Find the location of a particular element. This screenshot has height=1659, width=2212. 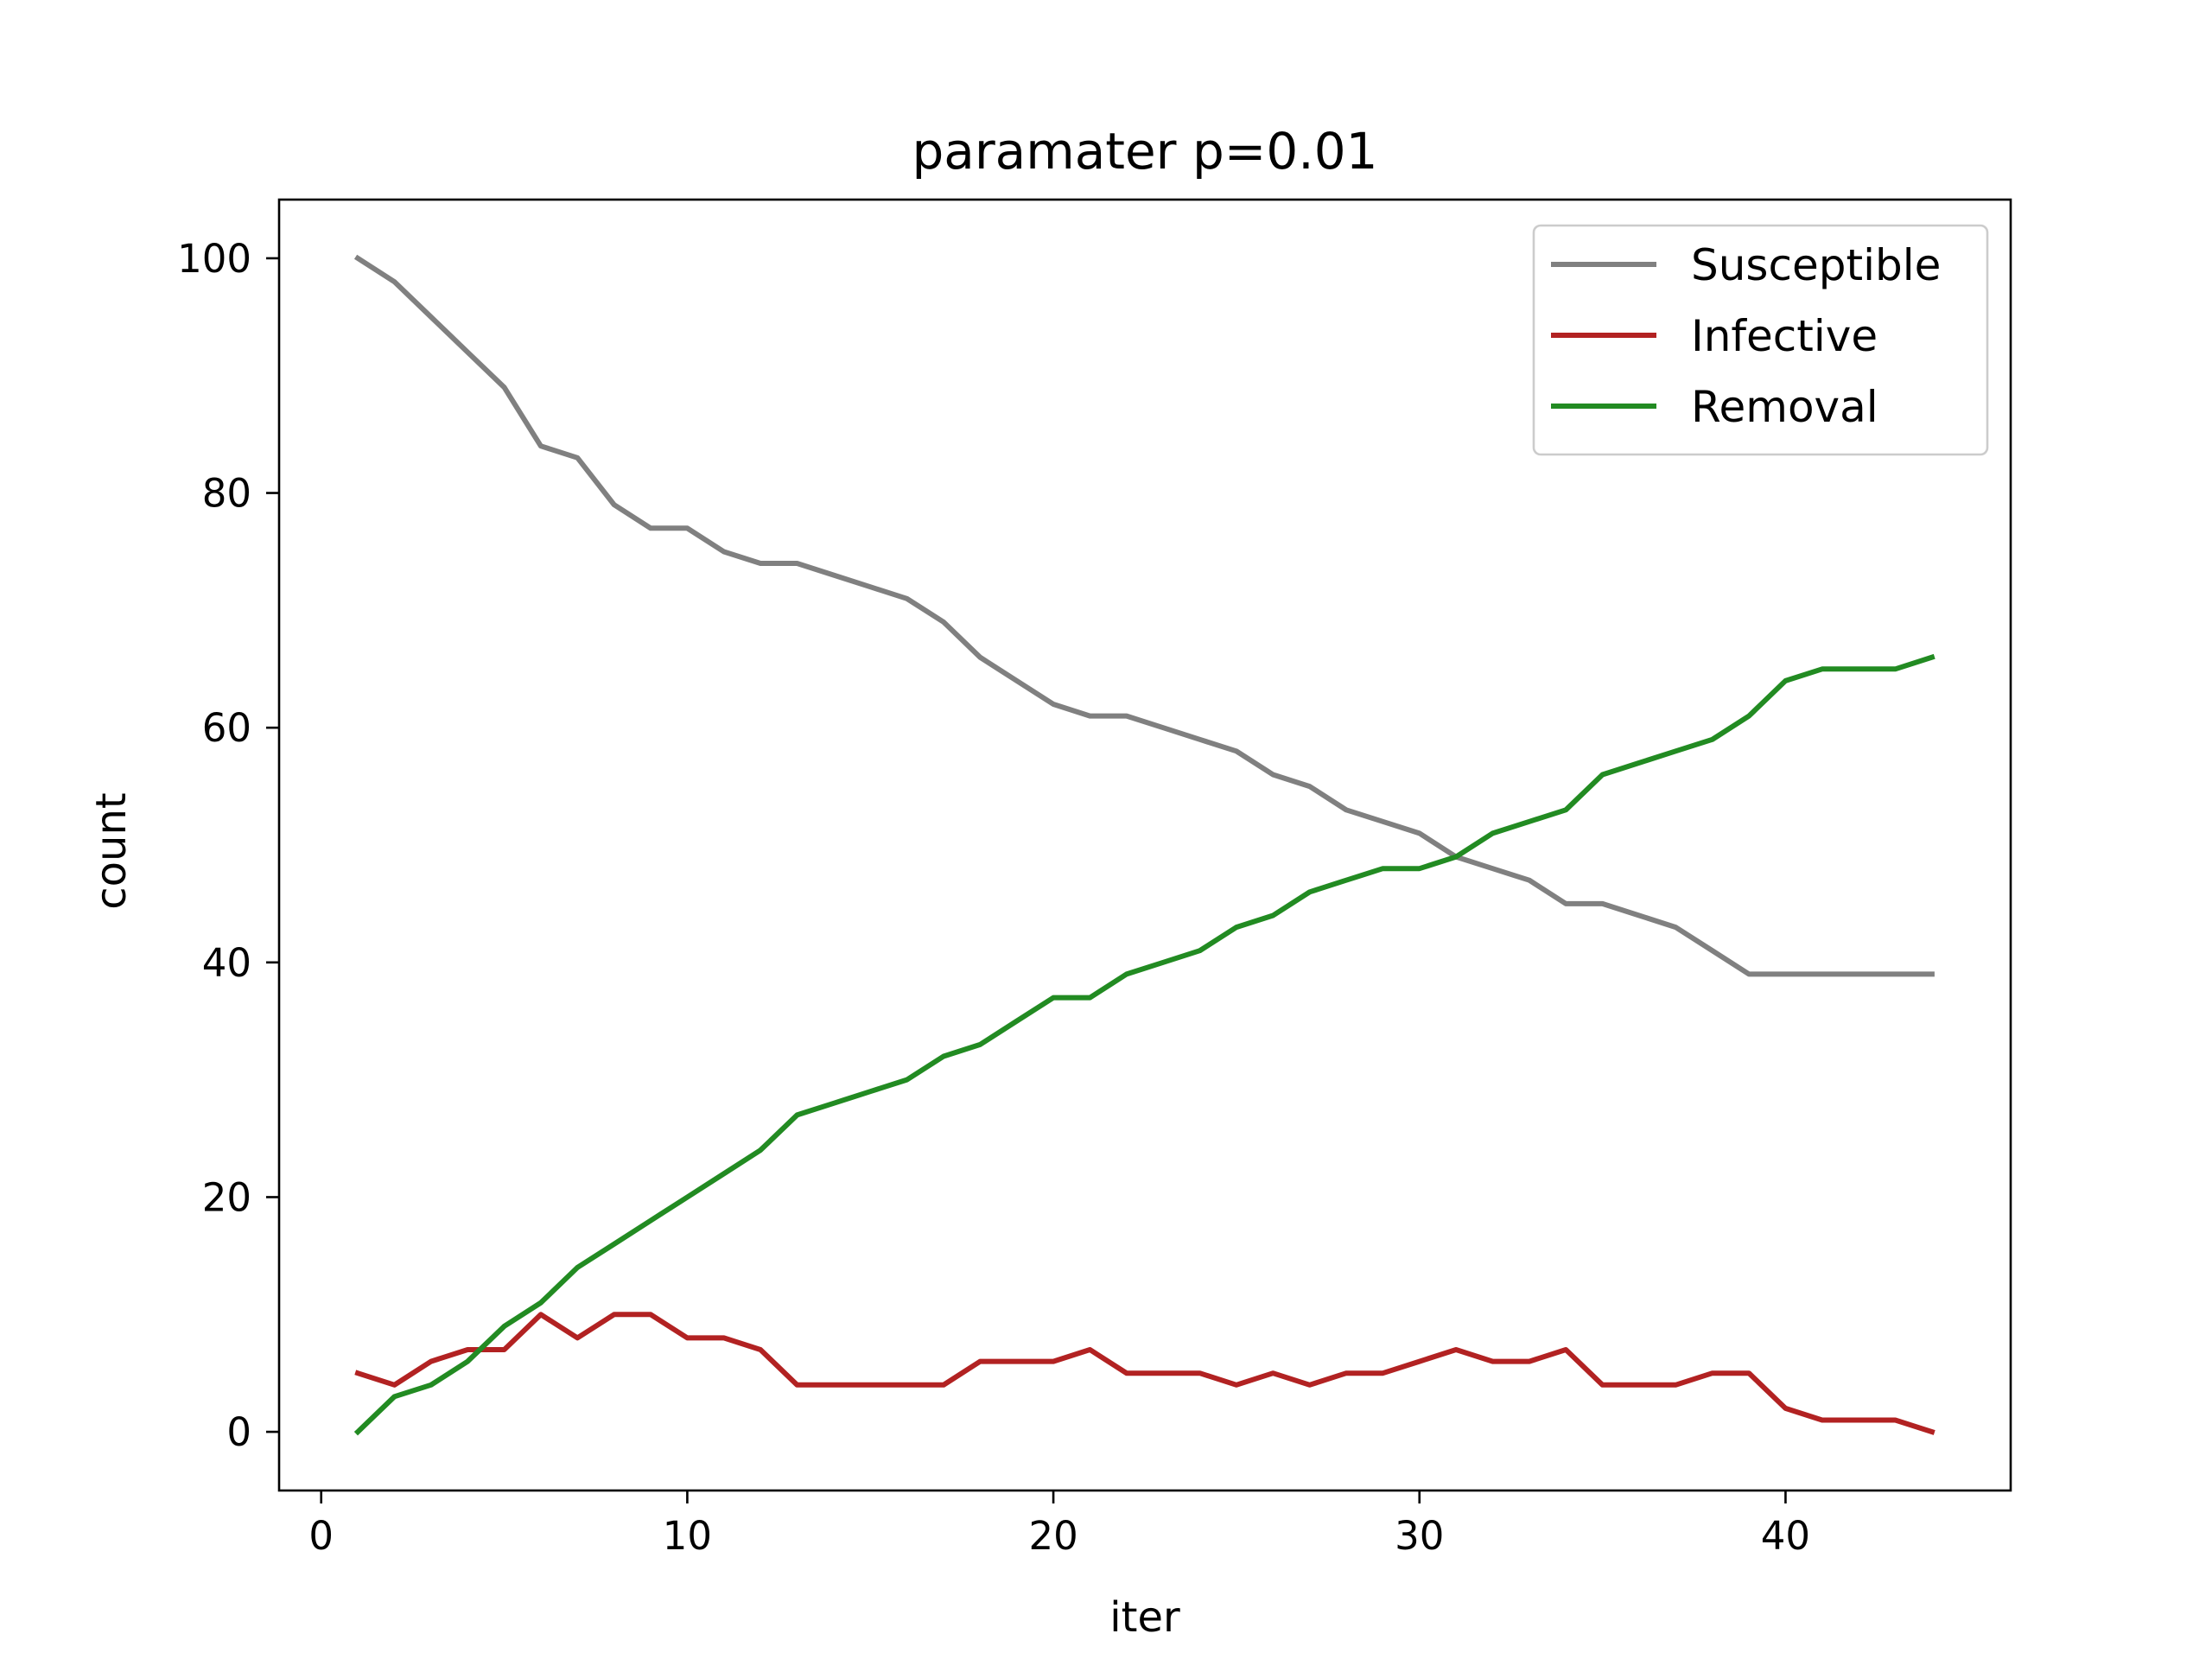

legend-label-susceptible: Susceptible is located at coordinates (1816, 265).